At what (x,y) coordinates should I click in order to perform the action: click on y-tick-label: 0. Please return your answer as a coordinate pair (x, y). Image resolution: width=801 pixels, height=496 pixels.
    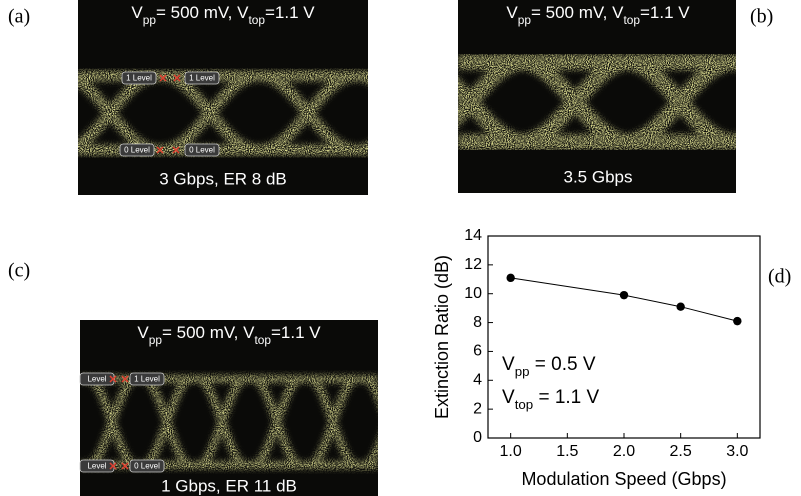
    Looking at the image, I should click on (477, 437).